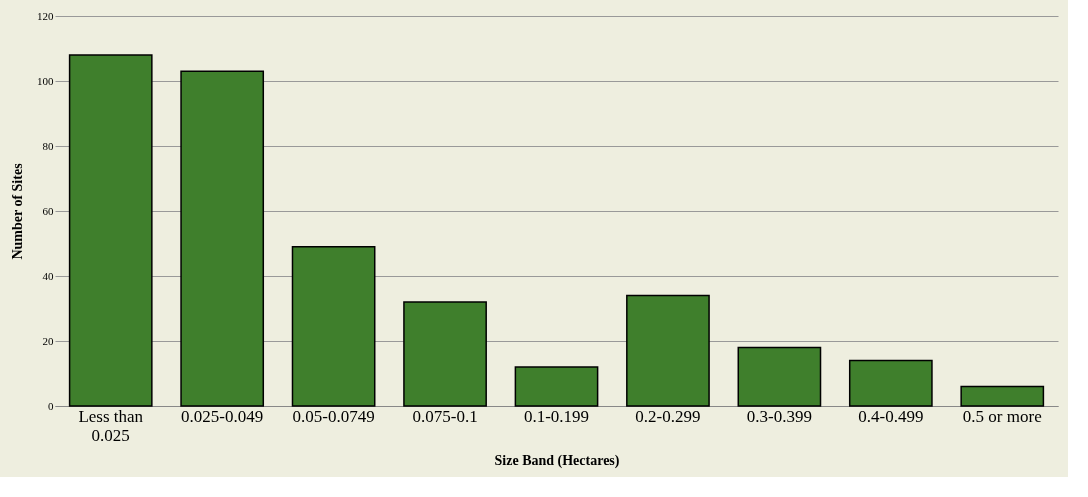 The height and width of the screenshot is (497, 1088). I want to click on y-tick-label: 100, so click(45, 80).